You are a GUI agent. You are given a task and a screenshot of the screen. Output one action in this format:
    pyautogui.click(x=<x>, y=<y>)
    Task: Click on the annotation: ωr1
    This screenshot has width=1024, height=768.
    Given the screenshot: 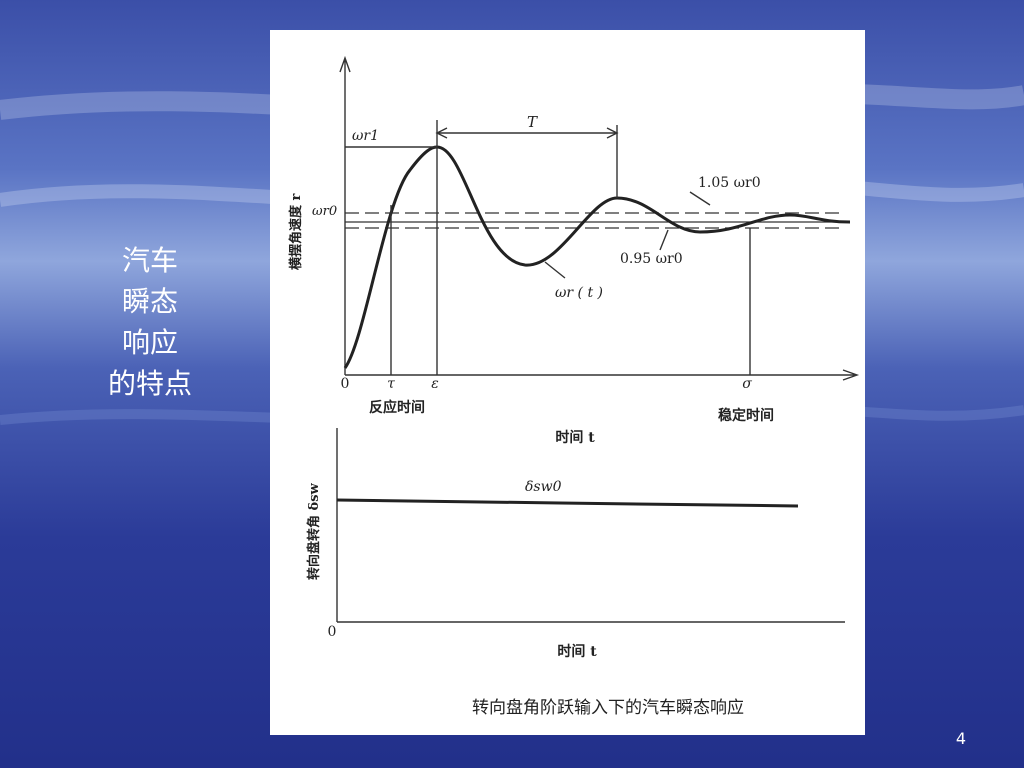 What is the action you would take?
    pyautogui.click(x=365, y=136)
    